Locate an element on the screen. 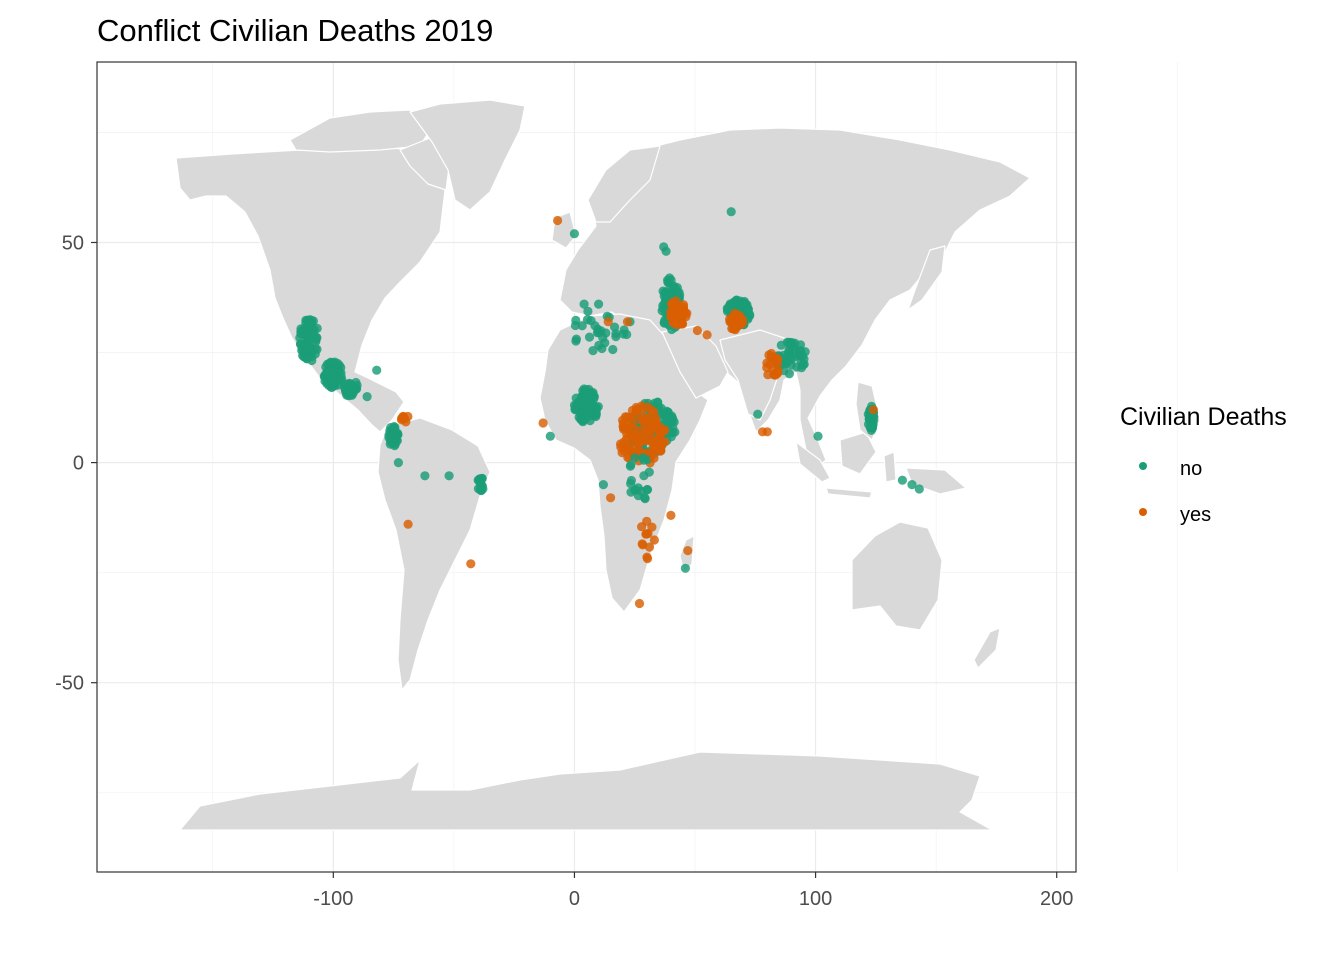  x-tick-label: -100 is located at coordinates (333, 899).